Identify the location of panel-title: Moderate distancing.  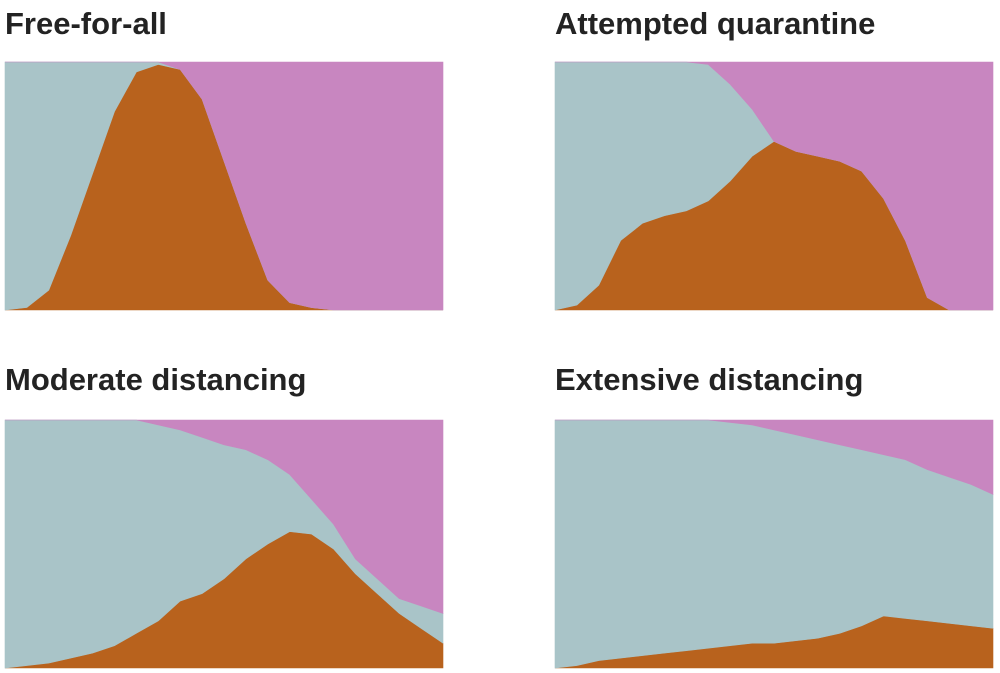
(155, 379).